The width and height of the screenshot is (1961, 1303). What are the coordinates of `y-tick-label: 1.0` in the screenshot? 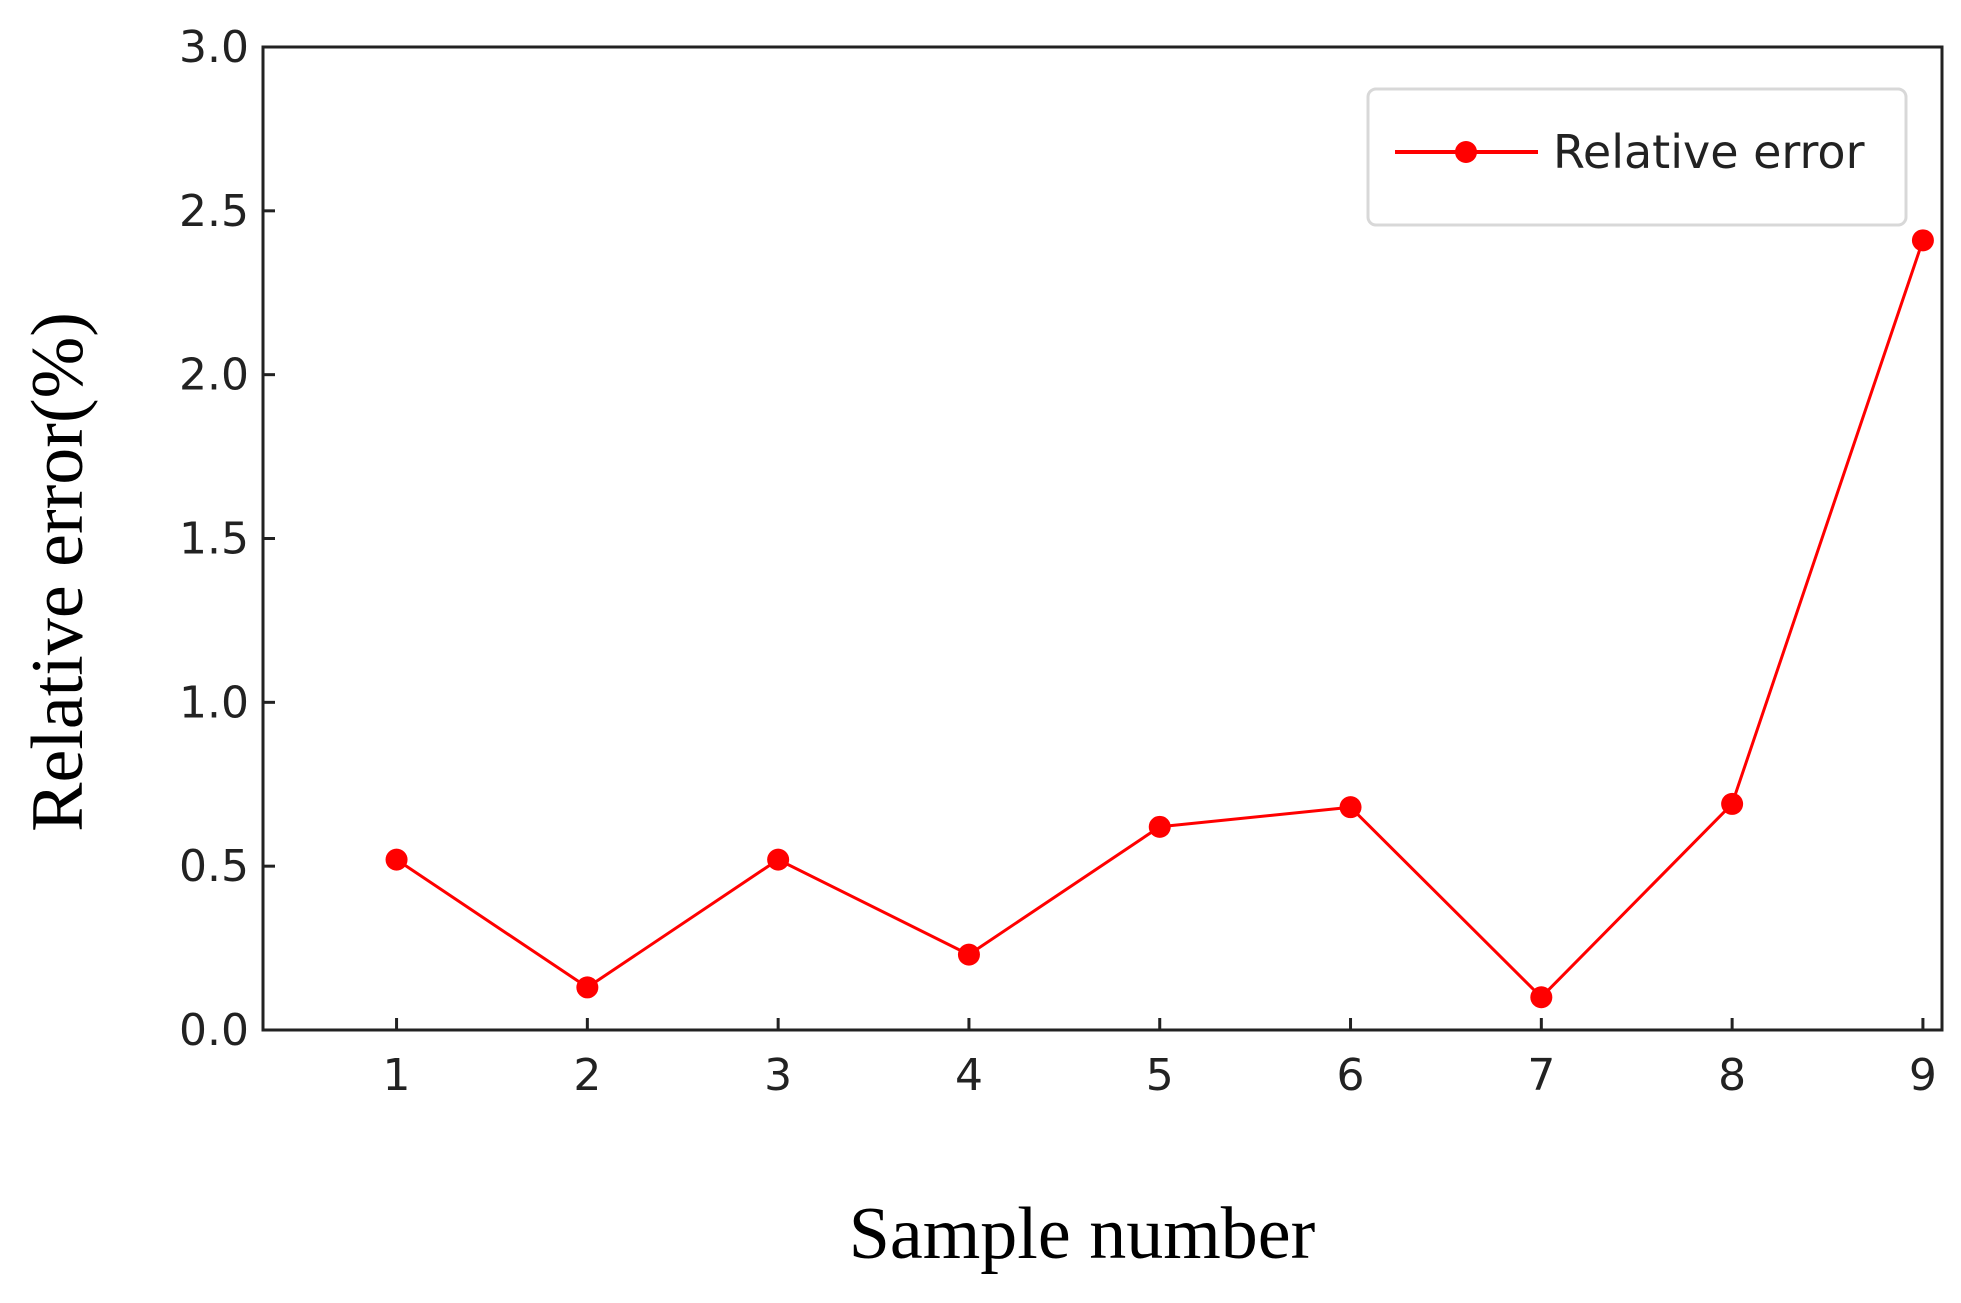 It's located at (214, 702).